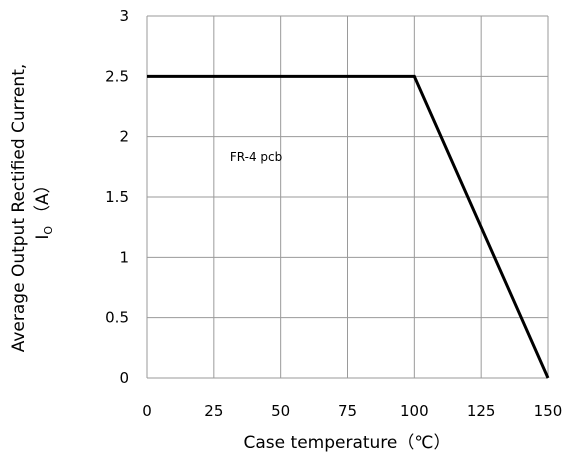 The width and height of the screenshot is (566, 463). I want to click on x-tick-label-2: 50, so click(280, 411).